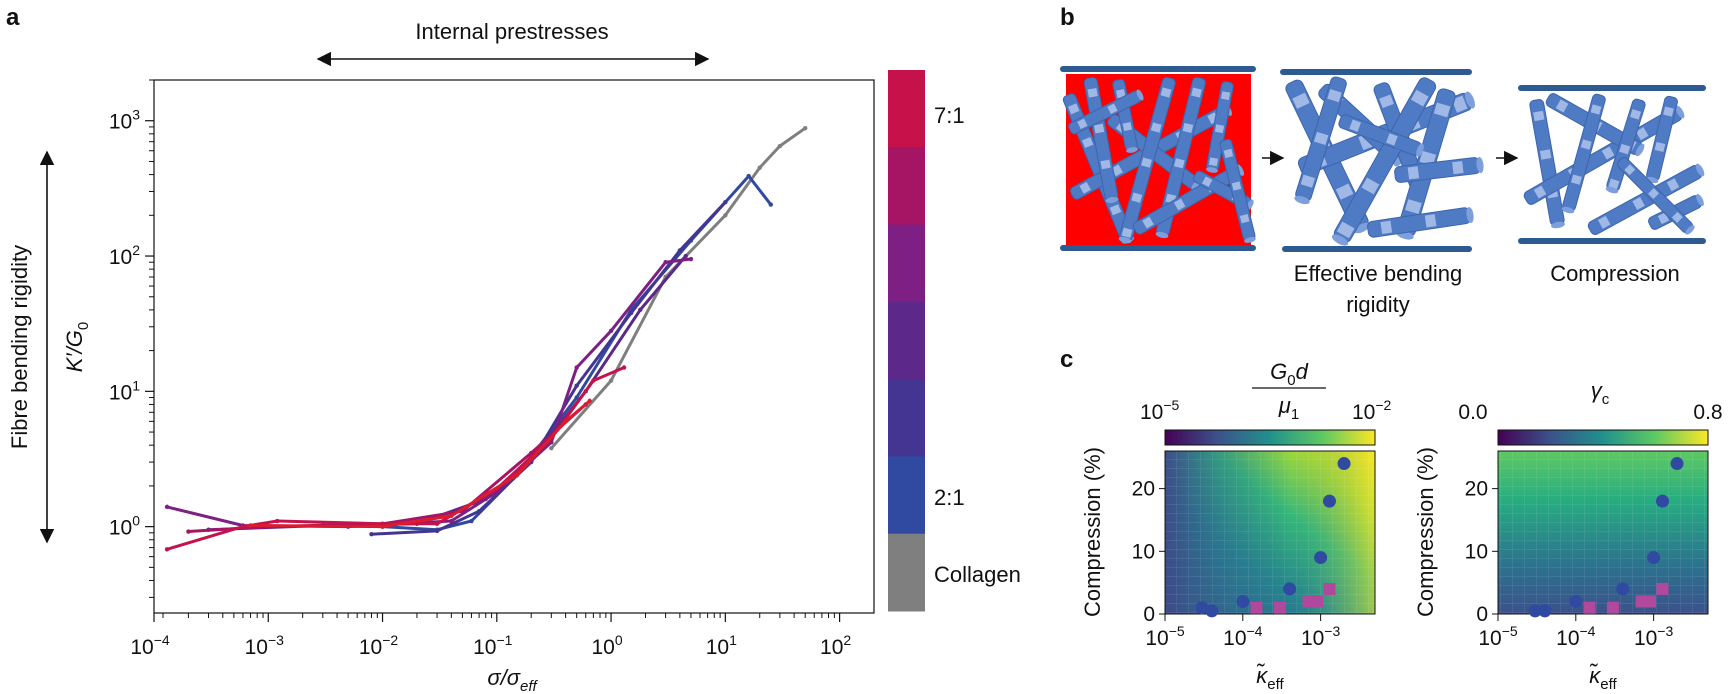 This screenshot has height=694, width=1730. What do you see at coordinates (1270, 678) in the screenshot?
I see `c-left-xlabel: κ̃eff` at bounding box center [1270, 678].